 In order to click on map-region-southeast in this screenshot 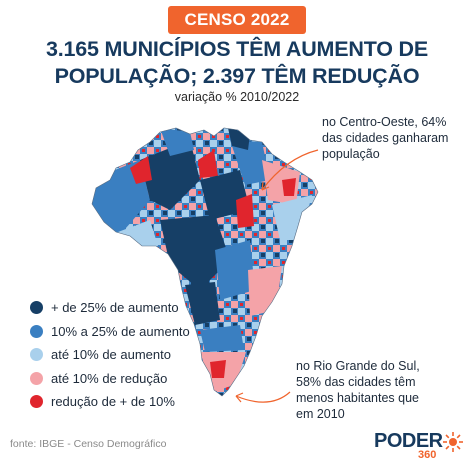, I will do `click(265, 291)`.